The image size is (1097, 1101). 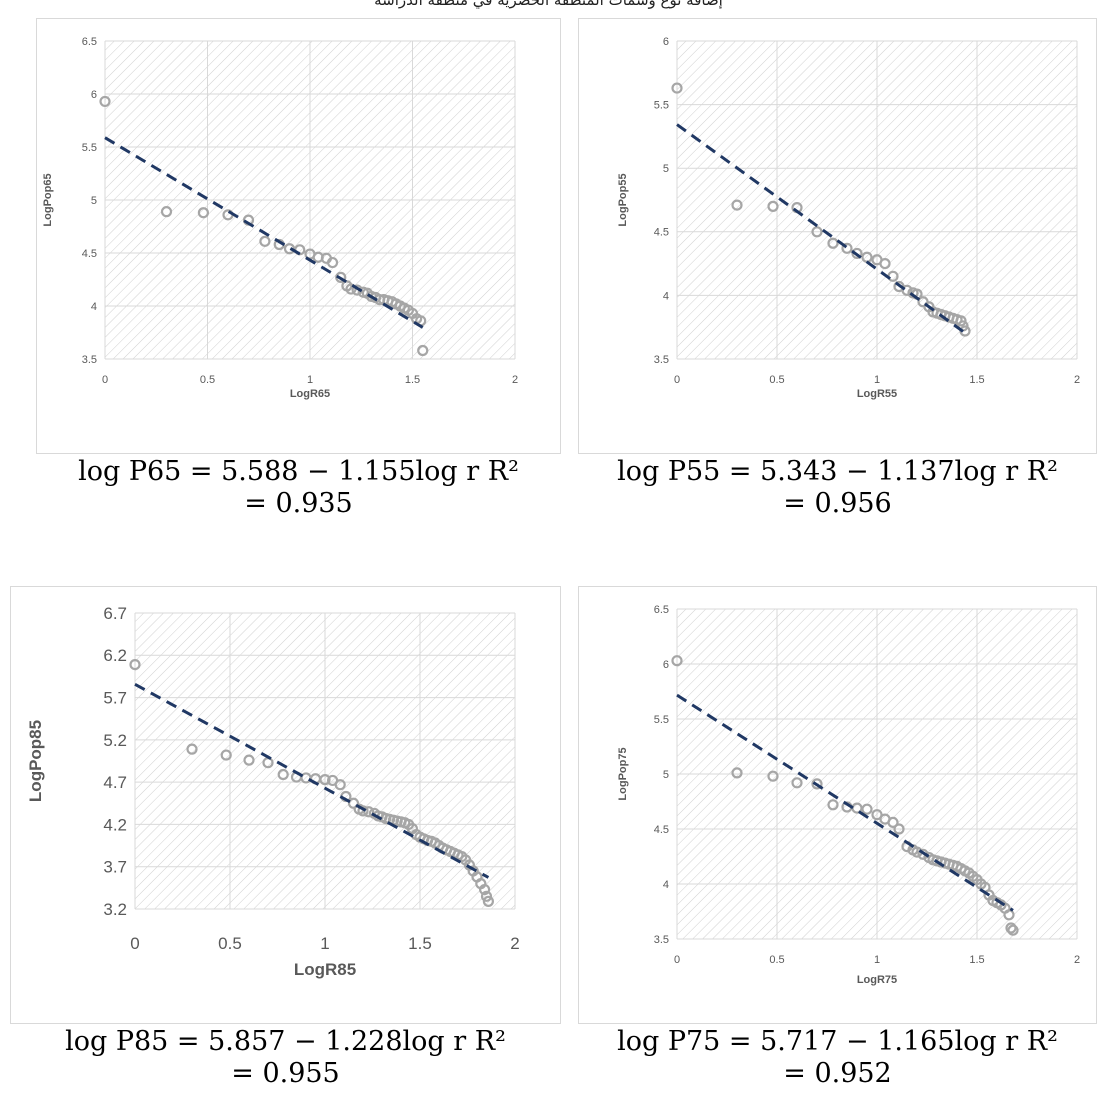 I want to click on y-tick-label: 4.7, so click(x=115, y=782).